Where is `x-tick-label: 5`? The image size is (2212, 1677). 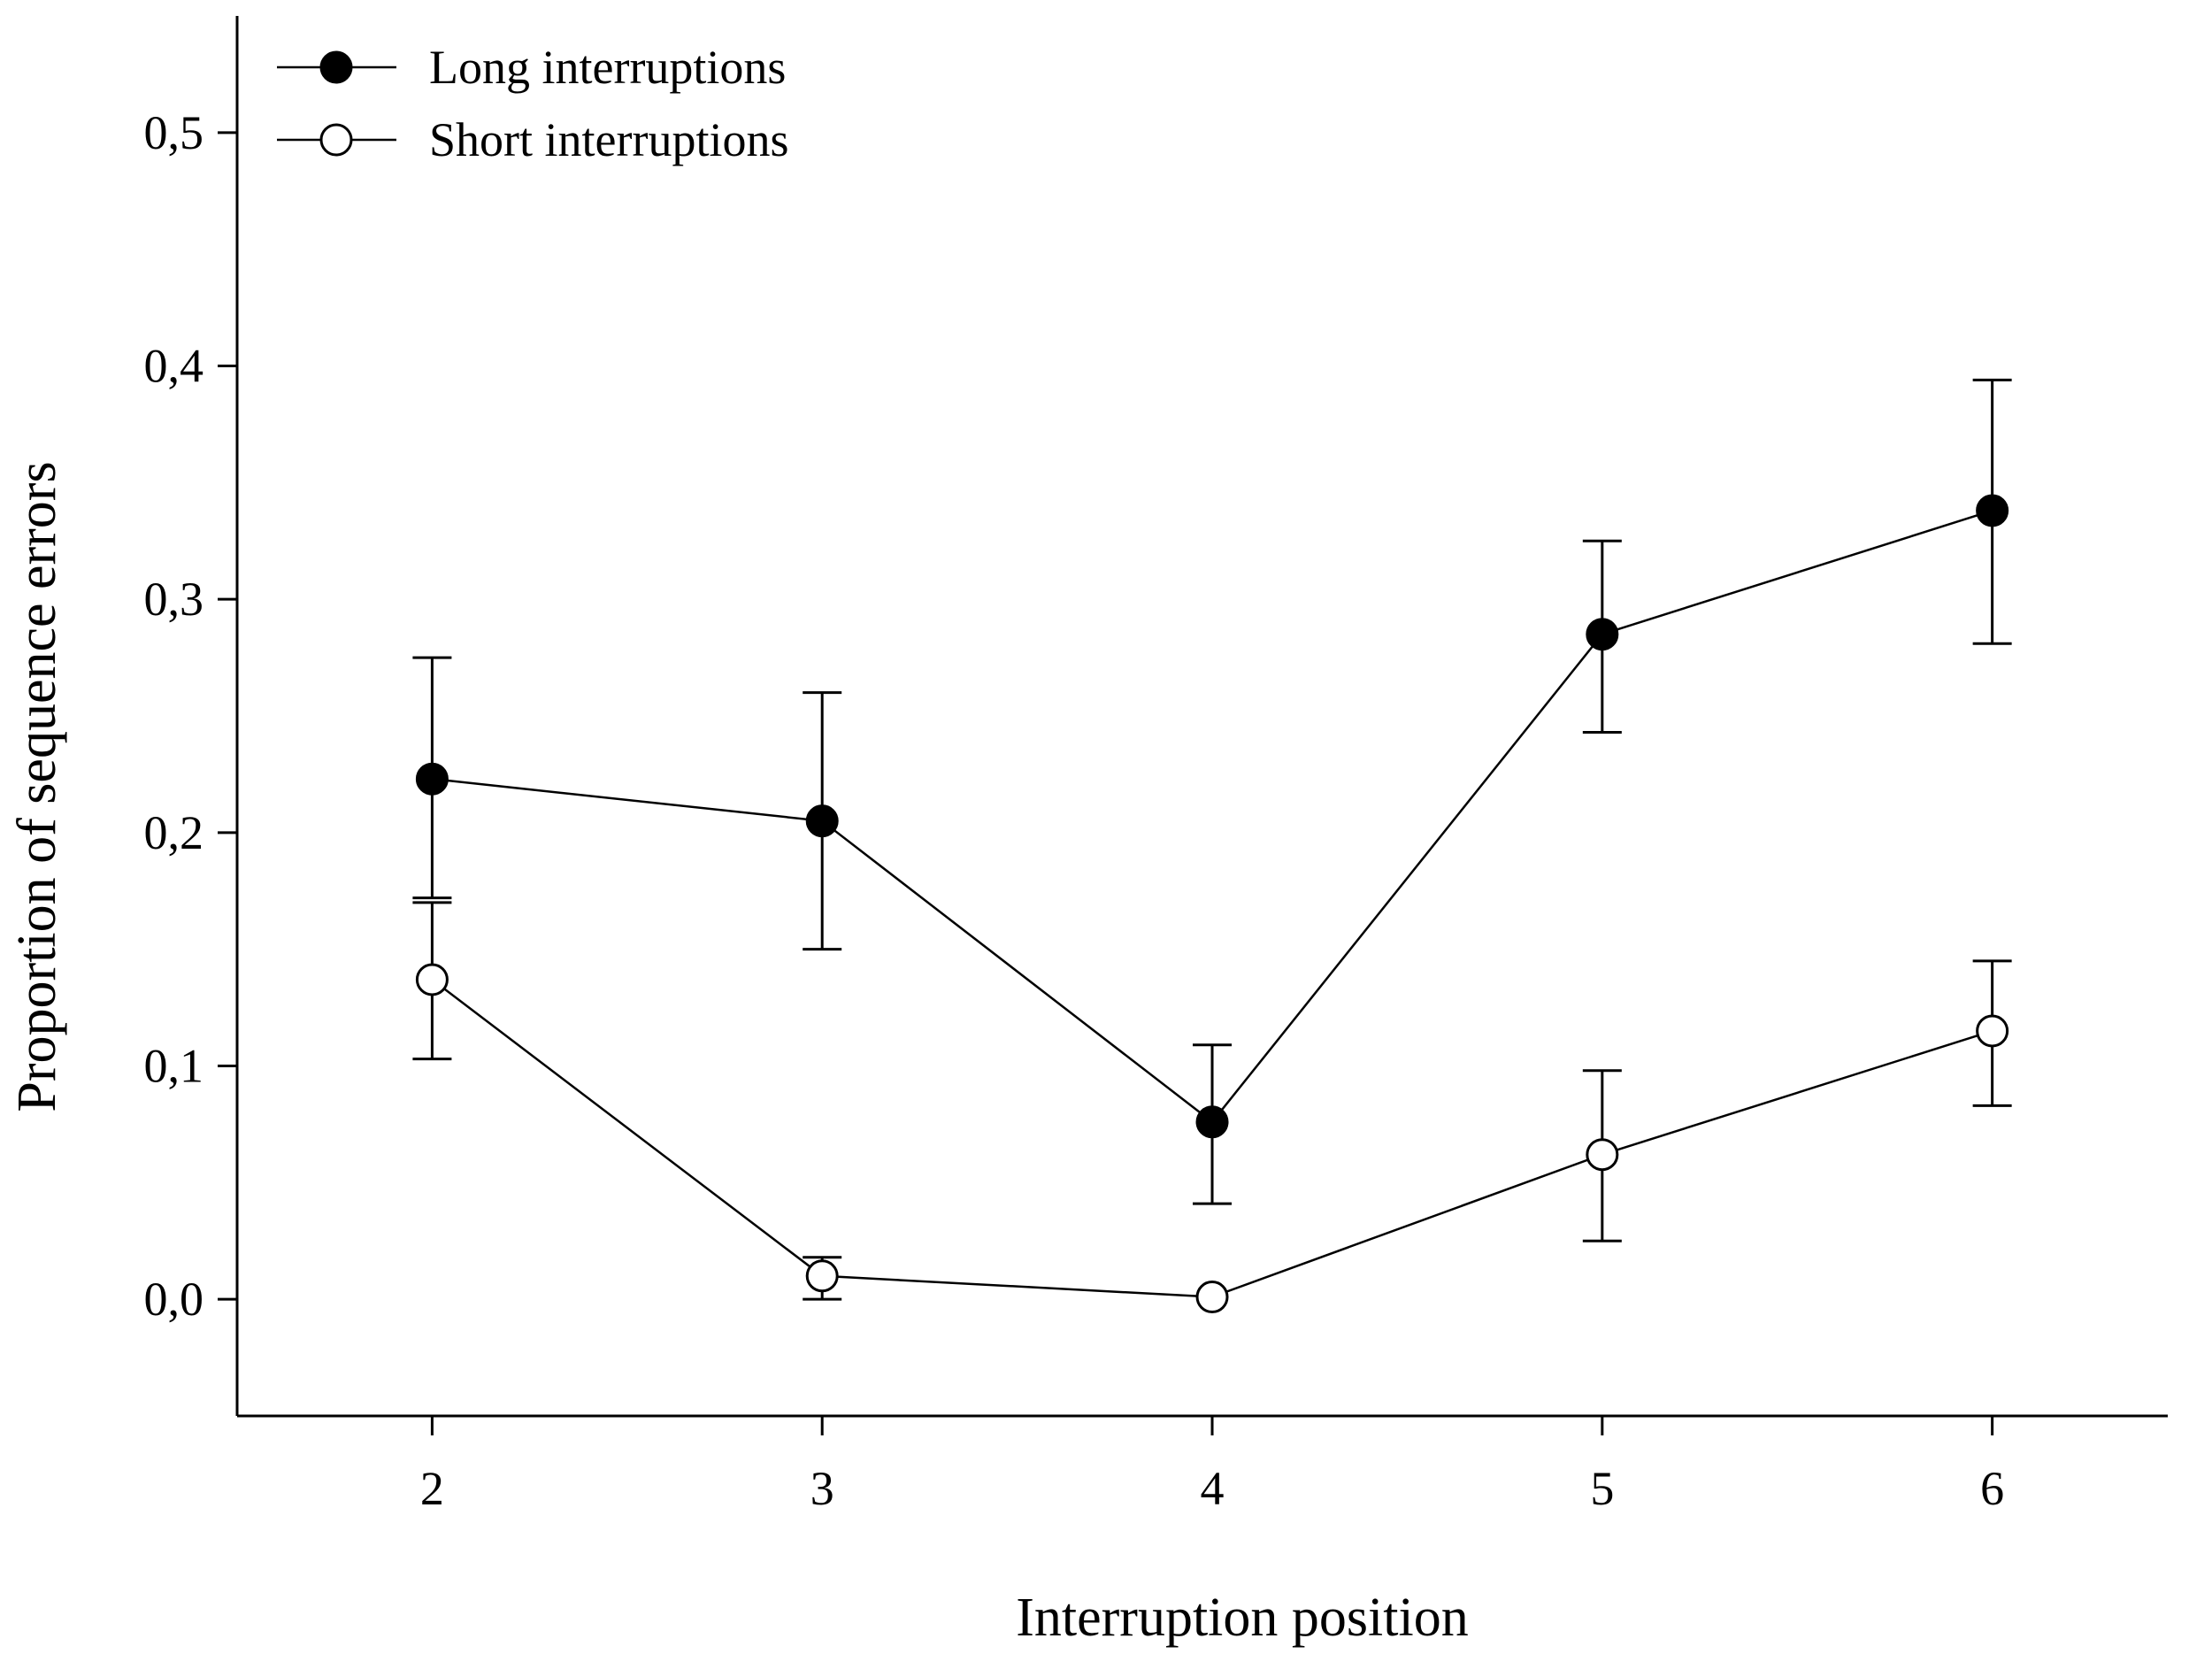
x-tick-label: 5 is located at coordinates (1602, 1488).